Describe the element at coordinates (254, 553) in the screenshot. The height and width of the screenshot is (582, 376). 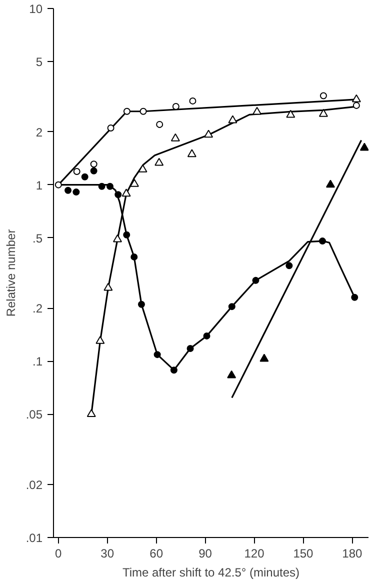
I see `x-tick-label: 120` at that location.